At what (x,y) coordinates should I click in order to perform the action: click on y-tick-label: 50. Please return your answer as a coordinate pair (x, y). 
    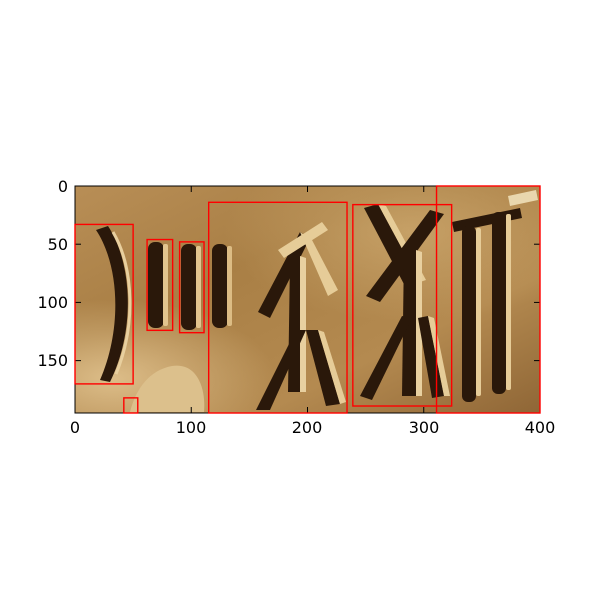
    Looking at the image, I should click on (58, 244).